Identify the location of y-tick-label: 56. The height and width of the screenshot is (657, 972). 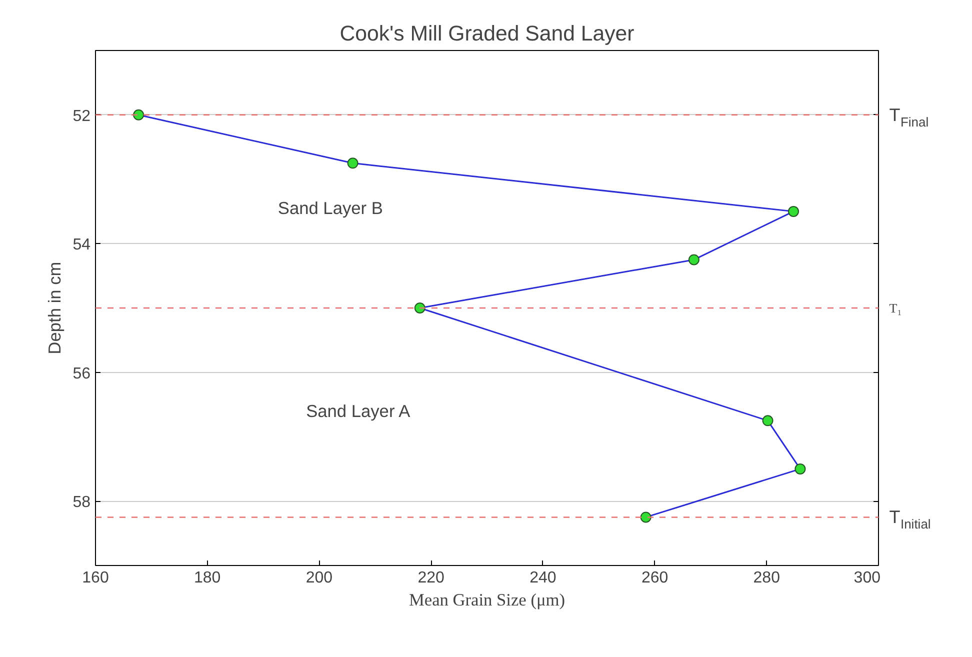
(81, 373).